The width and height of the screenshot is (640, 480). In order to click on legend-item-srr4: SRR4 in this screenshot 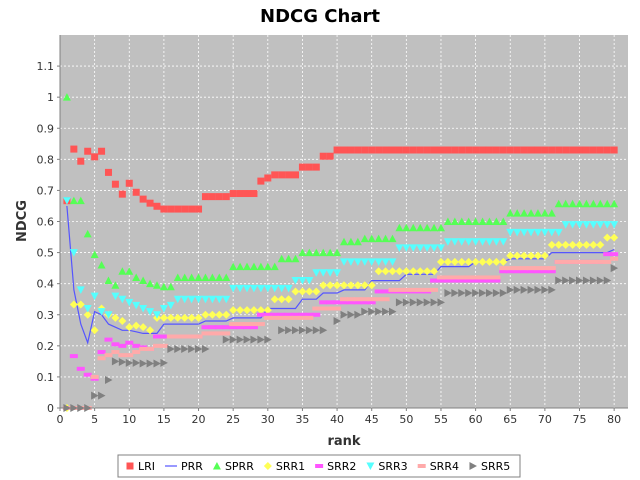, I will do `click(438, 466)`.